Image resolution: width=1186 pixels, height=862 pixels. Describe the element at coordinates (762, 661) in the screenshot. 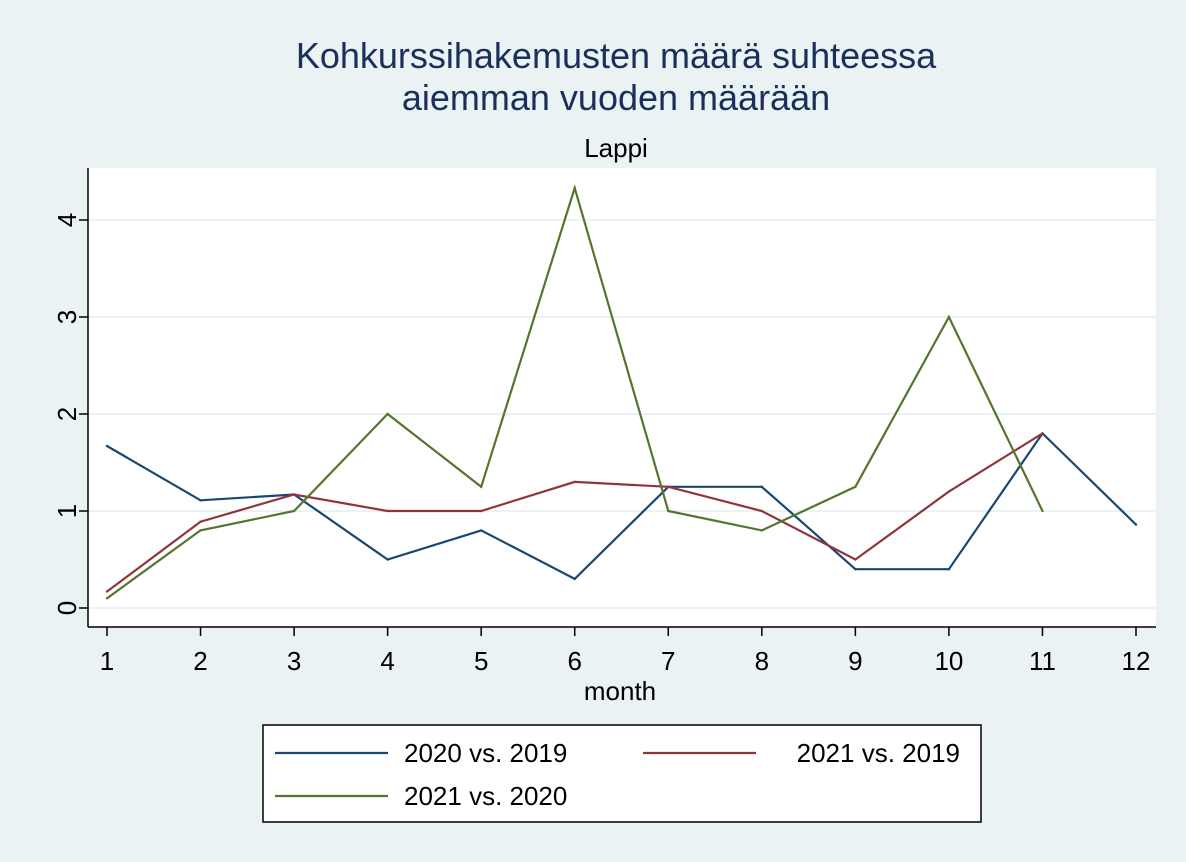

I see `x-tick-label: 8` at that location.